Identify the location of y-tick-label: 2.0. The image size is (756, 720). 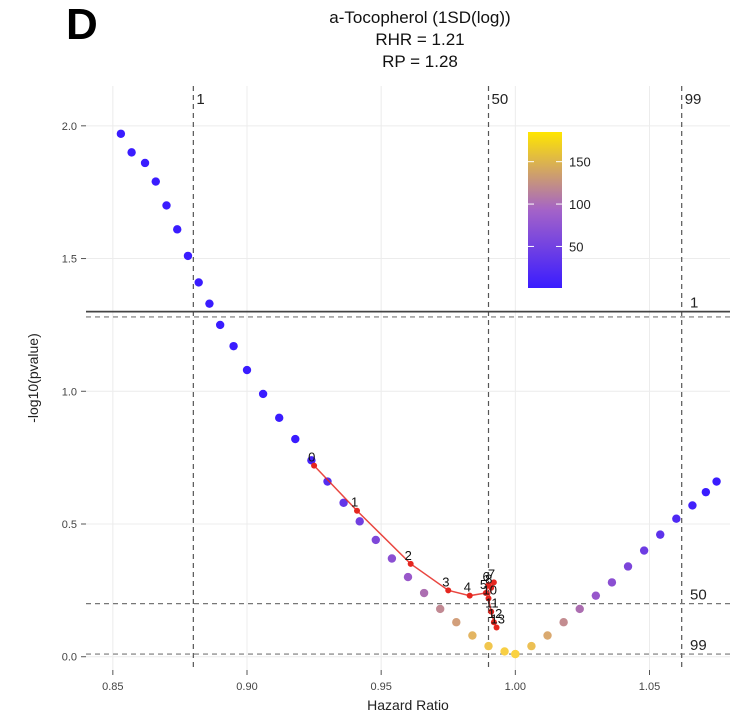
(69, 127).